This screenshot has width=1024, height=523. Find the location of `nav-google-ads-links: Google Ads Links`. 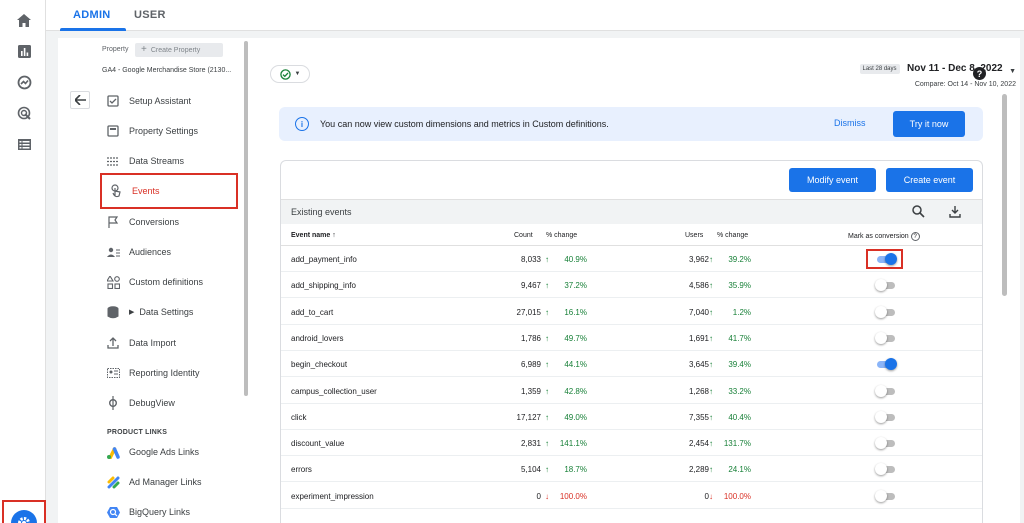

nav-google-ads-links: Google Ads Links is located at coordinates (169, 452).